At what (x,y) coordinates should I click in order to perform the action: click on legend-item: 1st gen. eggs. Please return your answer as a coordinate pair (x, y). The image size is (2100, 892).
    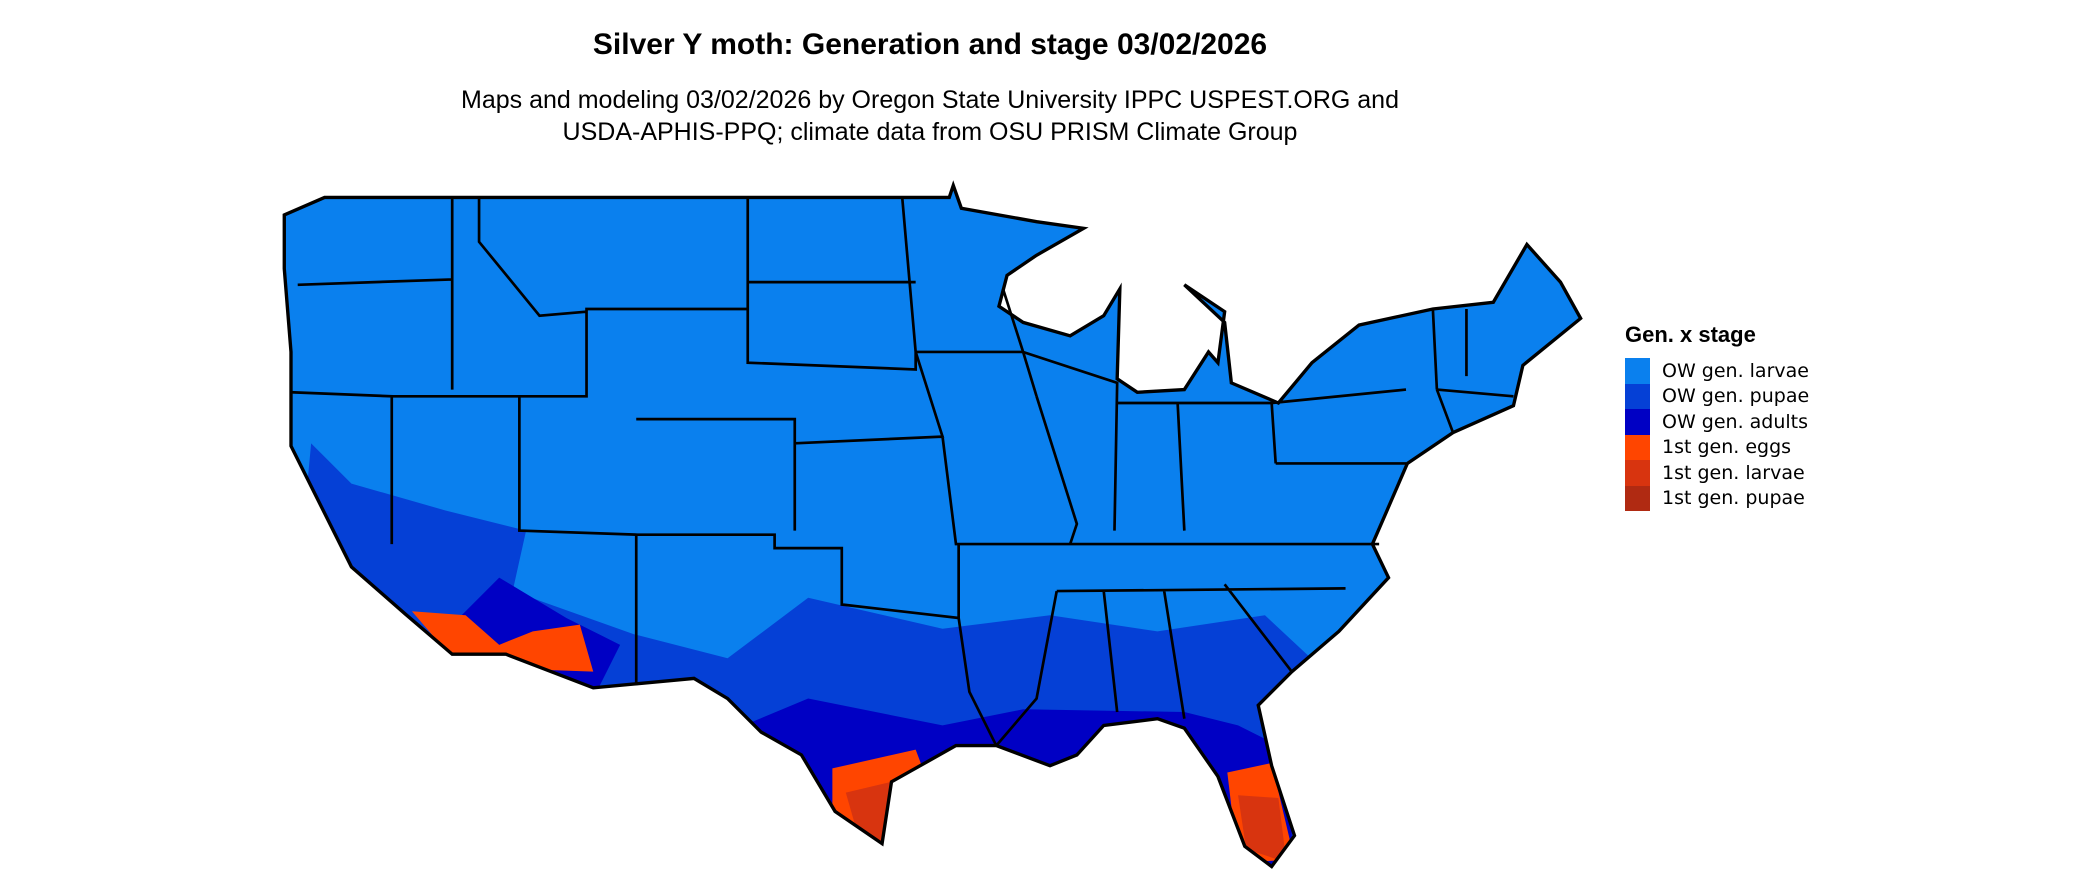
    Looking at the image, I should click on (1717, 447).